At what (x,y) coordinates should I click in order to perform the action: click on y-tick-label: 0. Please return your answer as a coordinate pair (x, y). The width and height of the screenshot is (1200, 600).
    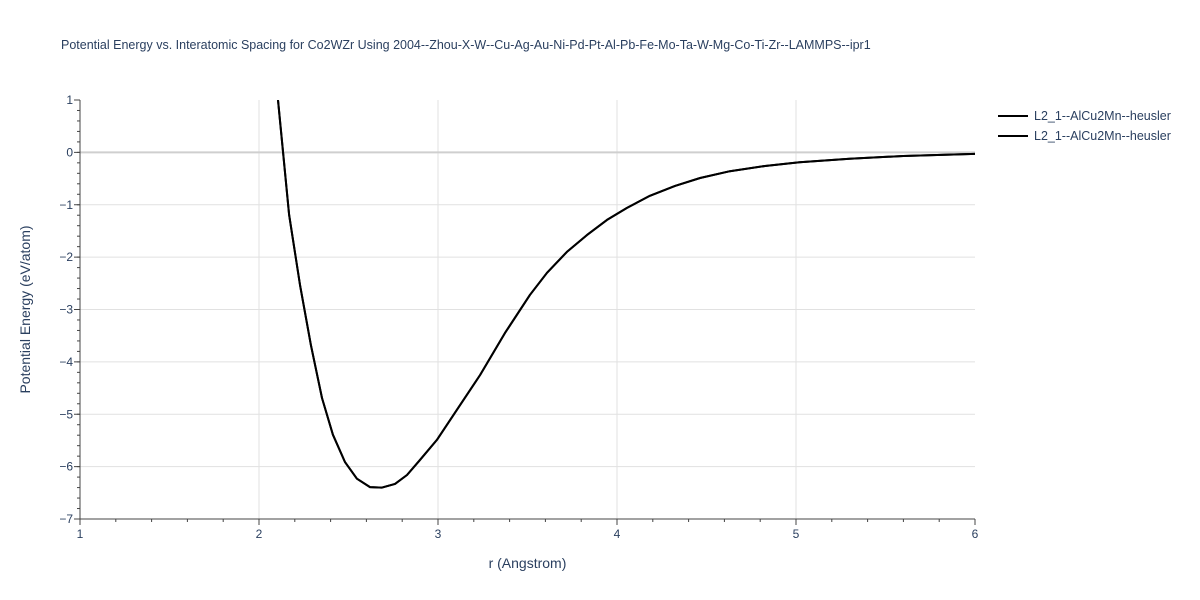
    Looking at the image, I should click on (69, 152).